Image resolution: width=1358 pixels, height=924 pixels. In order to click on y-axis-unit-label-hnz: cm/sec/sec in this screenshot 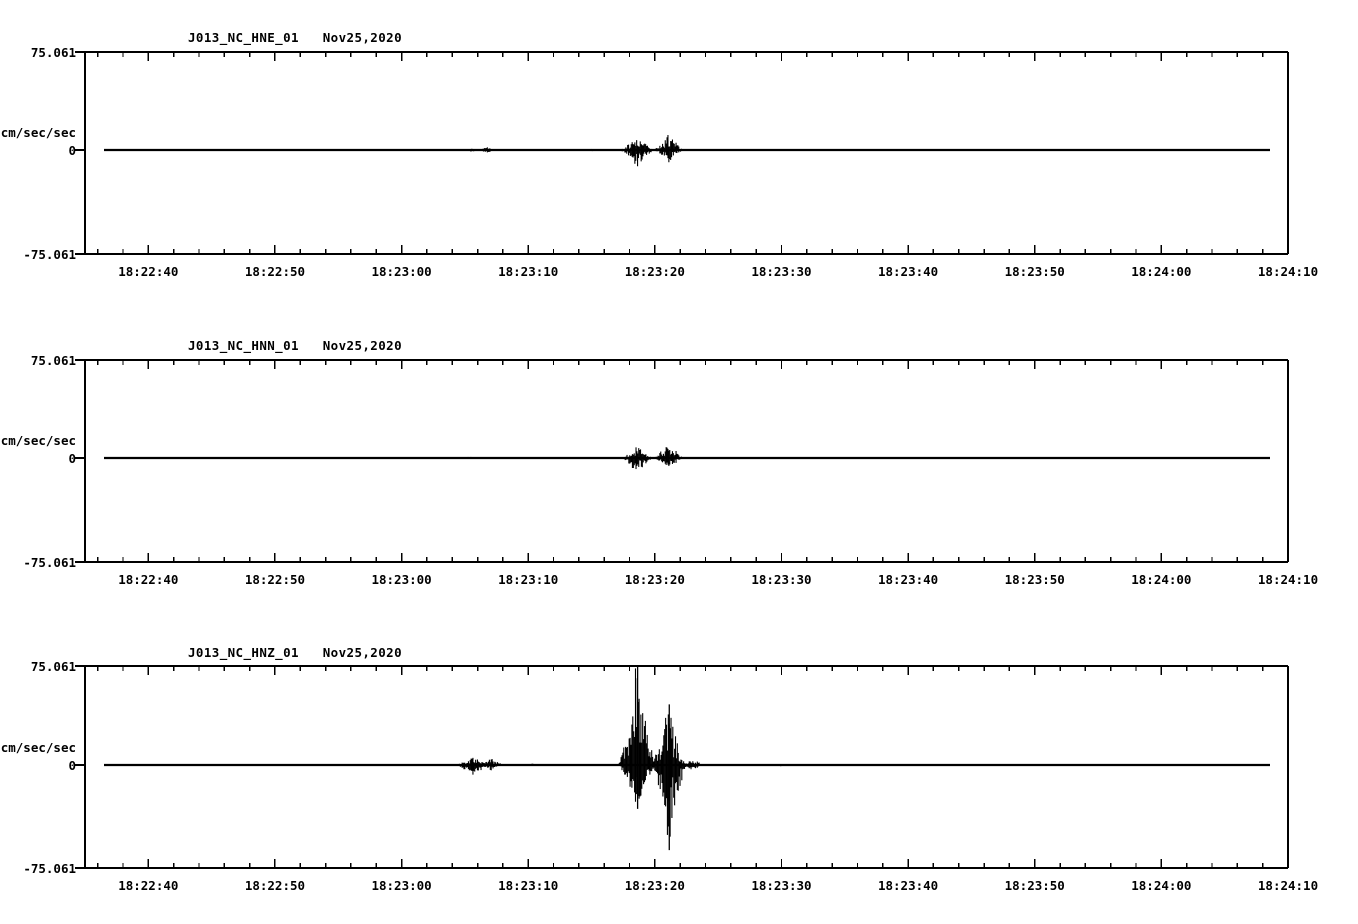, I will do `click(38, 747)`.